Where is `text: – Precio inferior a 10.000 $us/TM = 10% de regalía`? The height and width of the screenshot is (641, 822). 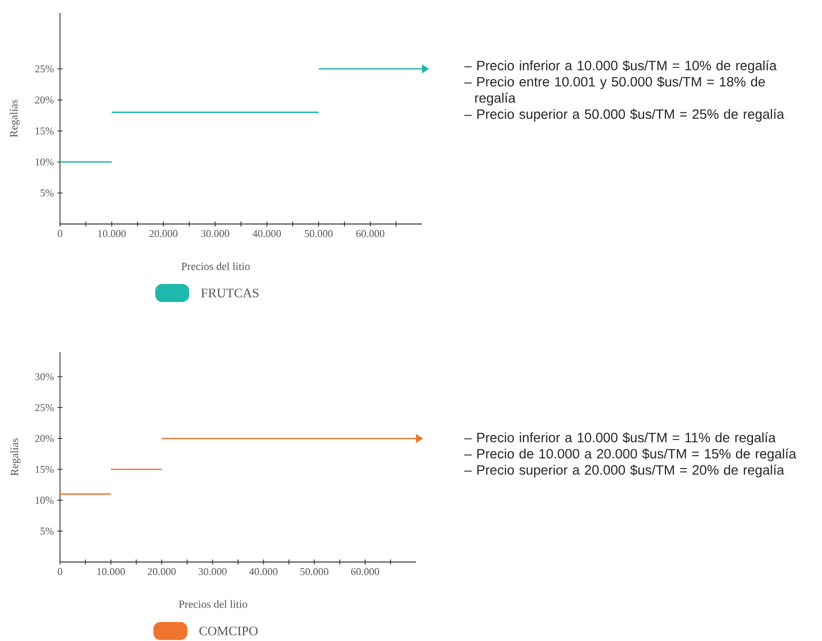 text: – Precio inferior a 10.000 $us/TM = 10% de regalía is located at coordinates (620, 67).